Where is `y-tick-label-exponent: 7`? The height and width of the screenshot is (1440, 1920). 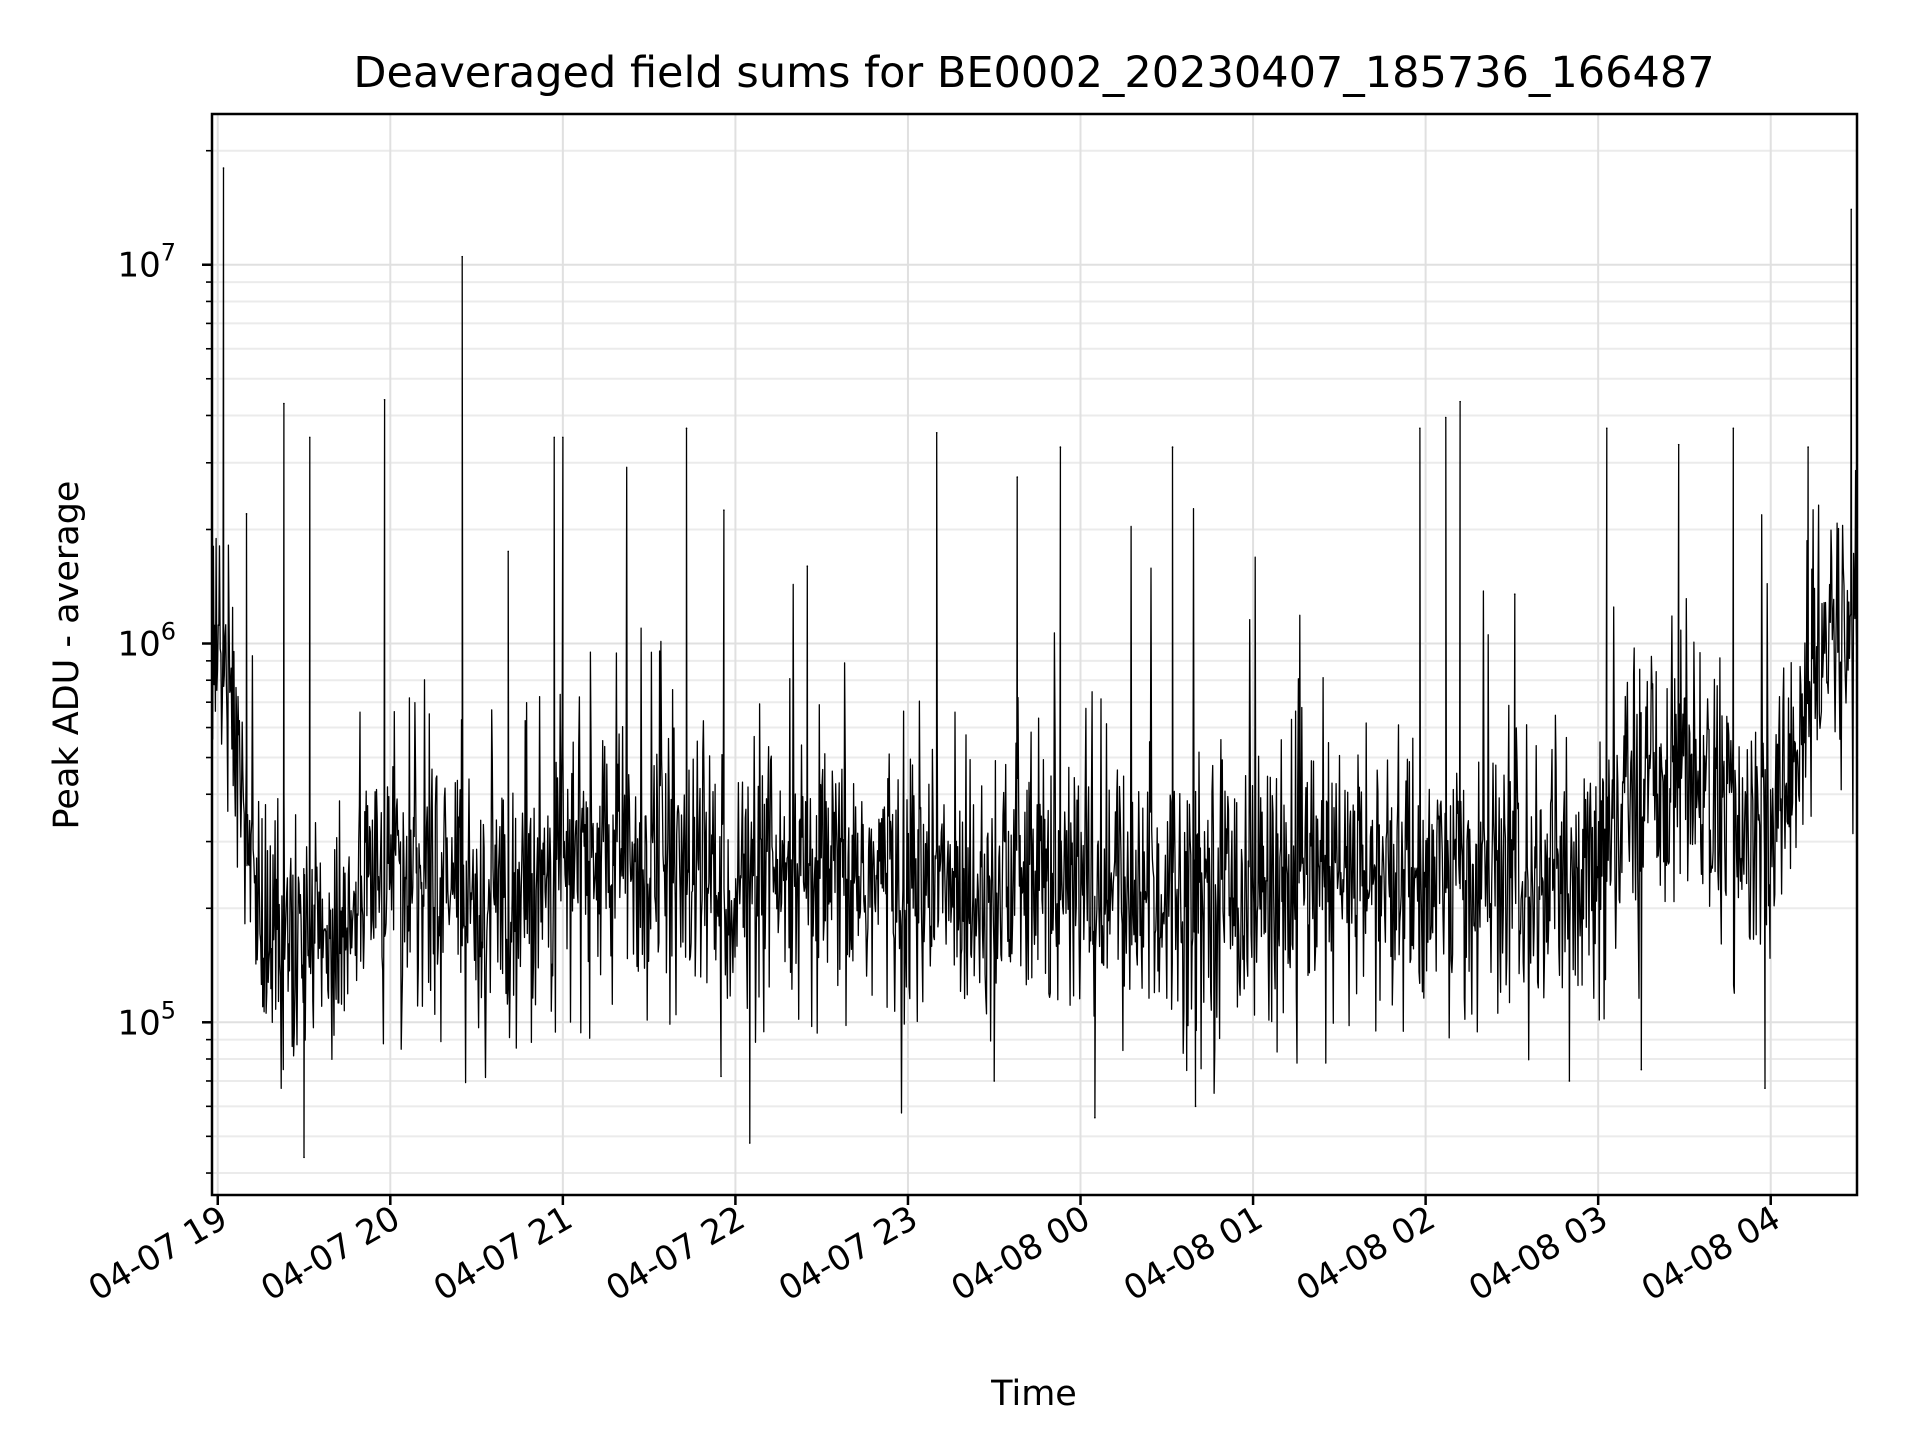 y-tick-label-exponent: 7 is located at coordinates (168, 253).